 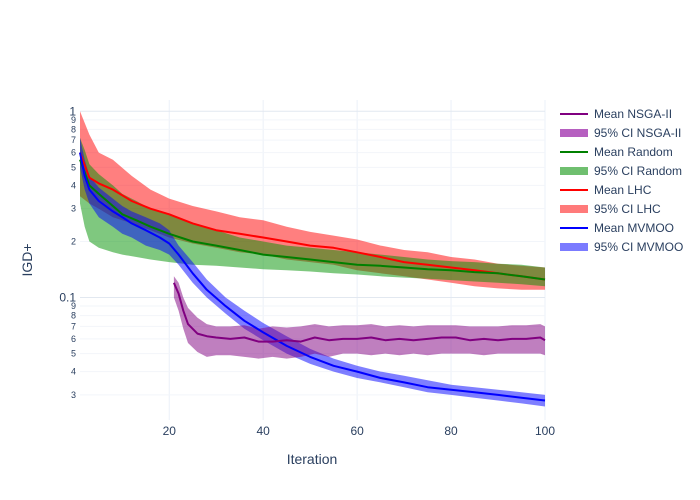 I want to click on x-axis-ticks: 20 40 60 80 100, so click(x=359, y=431).